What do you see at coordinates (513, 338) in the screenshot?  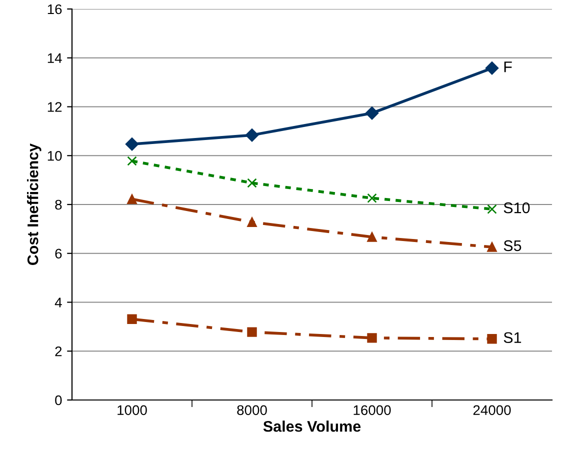 I see `series-label: S1` at bounding box center [513, 338].